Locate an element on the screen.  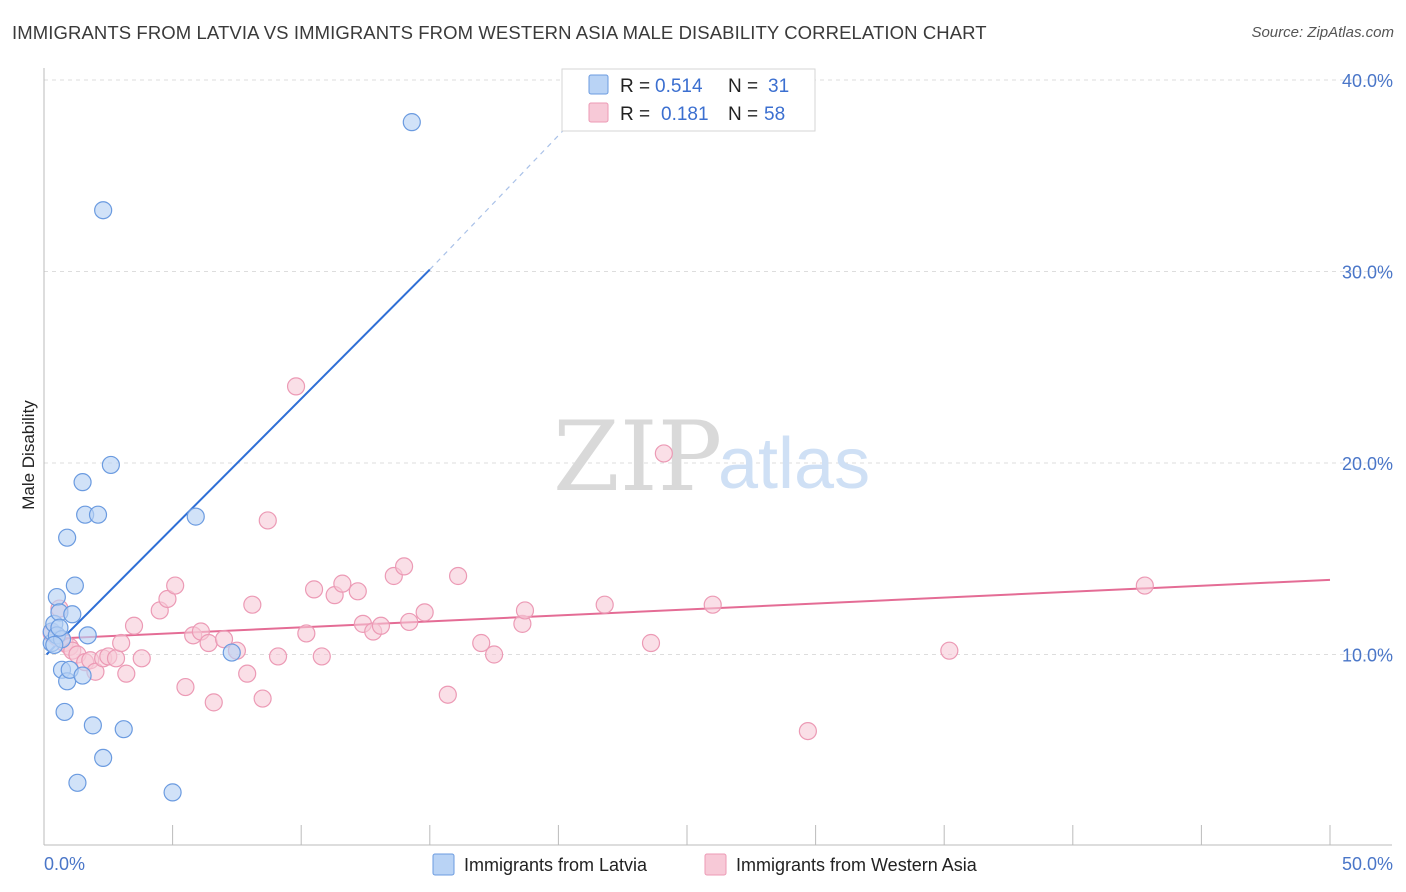
trend-line-latvia-extension is located at coordinates (507, 189).